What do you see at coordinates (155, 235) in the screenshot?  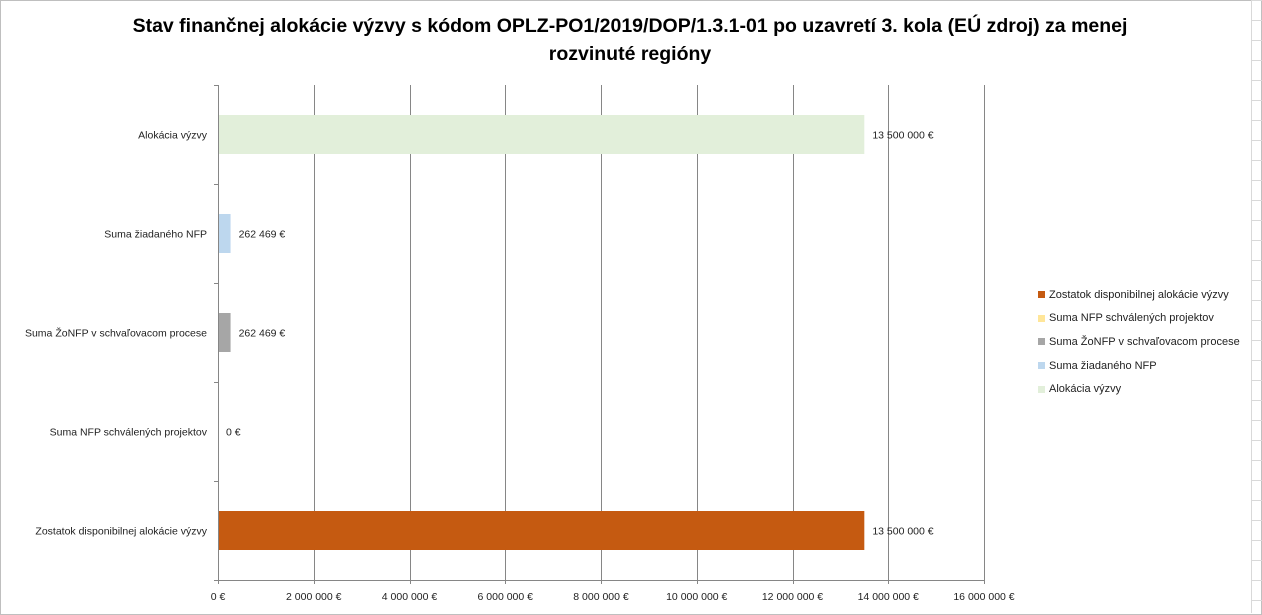 I see `category-label: Suma žiadaného NFP` at bounding box center [155, 235].